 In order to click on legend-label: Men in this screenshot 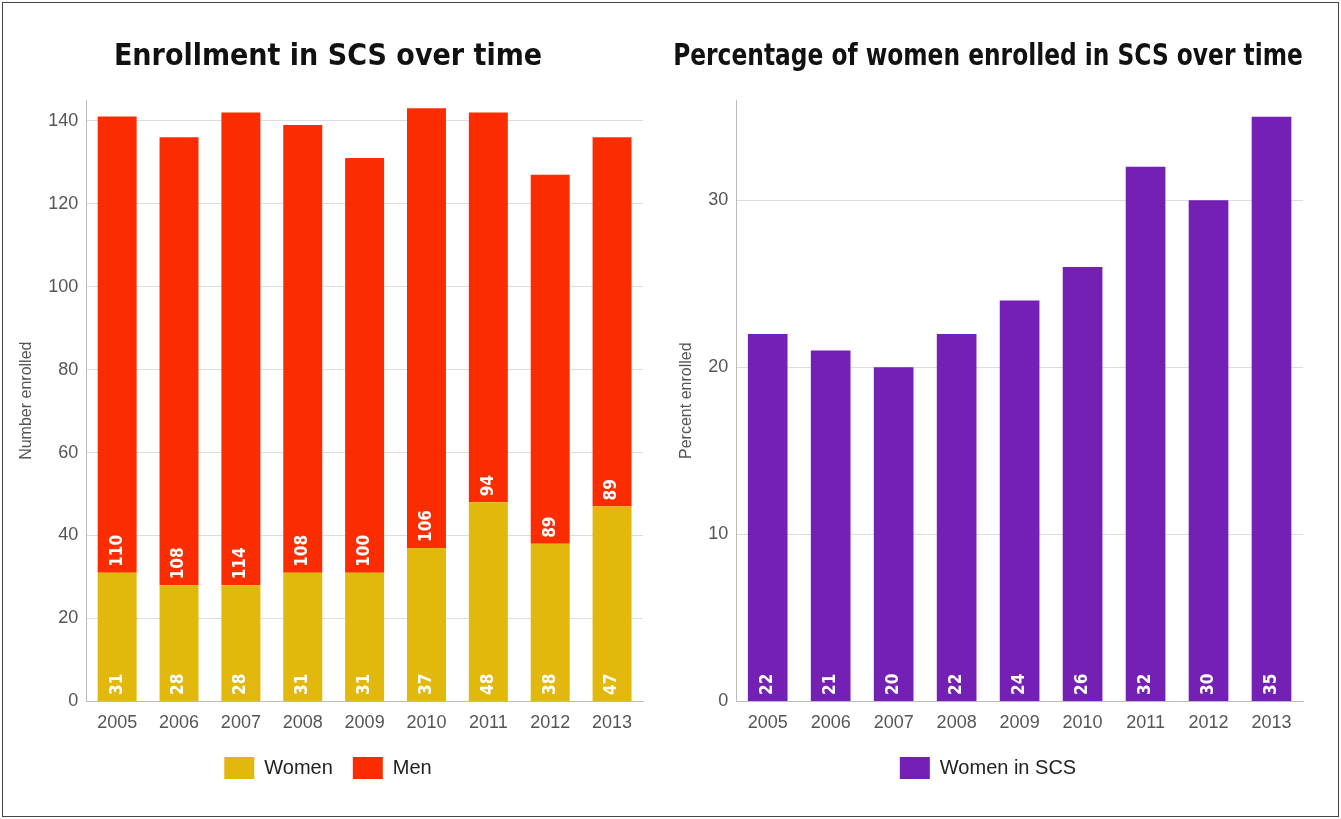, I will do `click(412, 766)`.